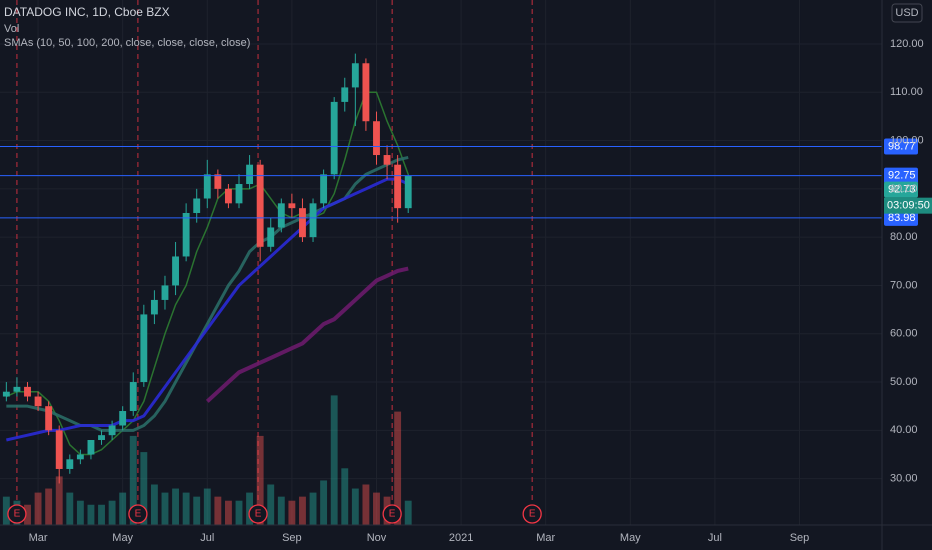 The width and height of the screenshot is (932, 550). I want to click on currency: USD, so click(906, 13).